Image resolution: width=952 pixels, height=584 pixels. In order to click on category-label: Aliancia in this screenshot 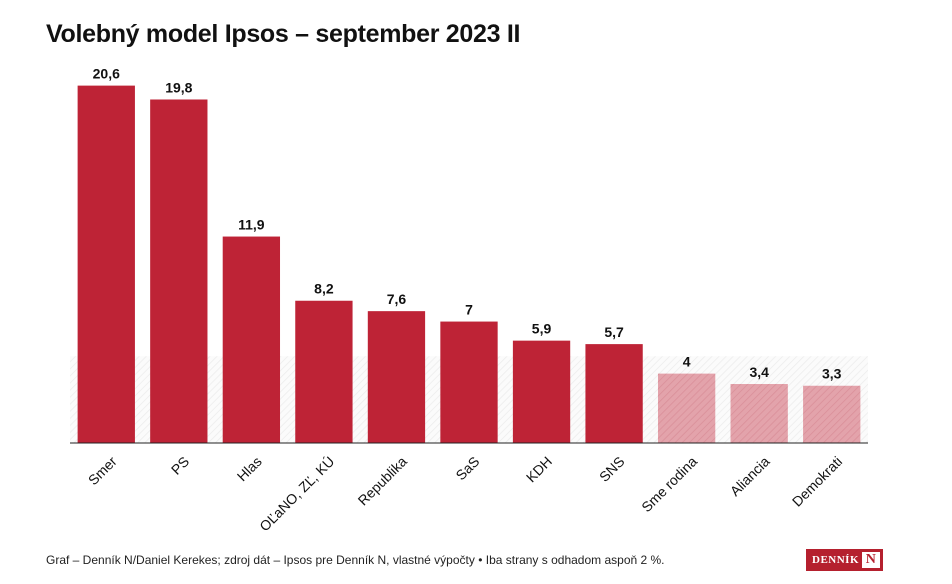, I will do `click(750, 476)`.